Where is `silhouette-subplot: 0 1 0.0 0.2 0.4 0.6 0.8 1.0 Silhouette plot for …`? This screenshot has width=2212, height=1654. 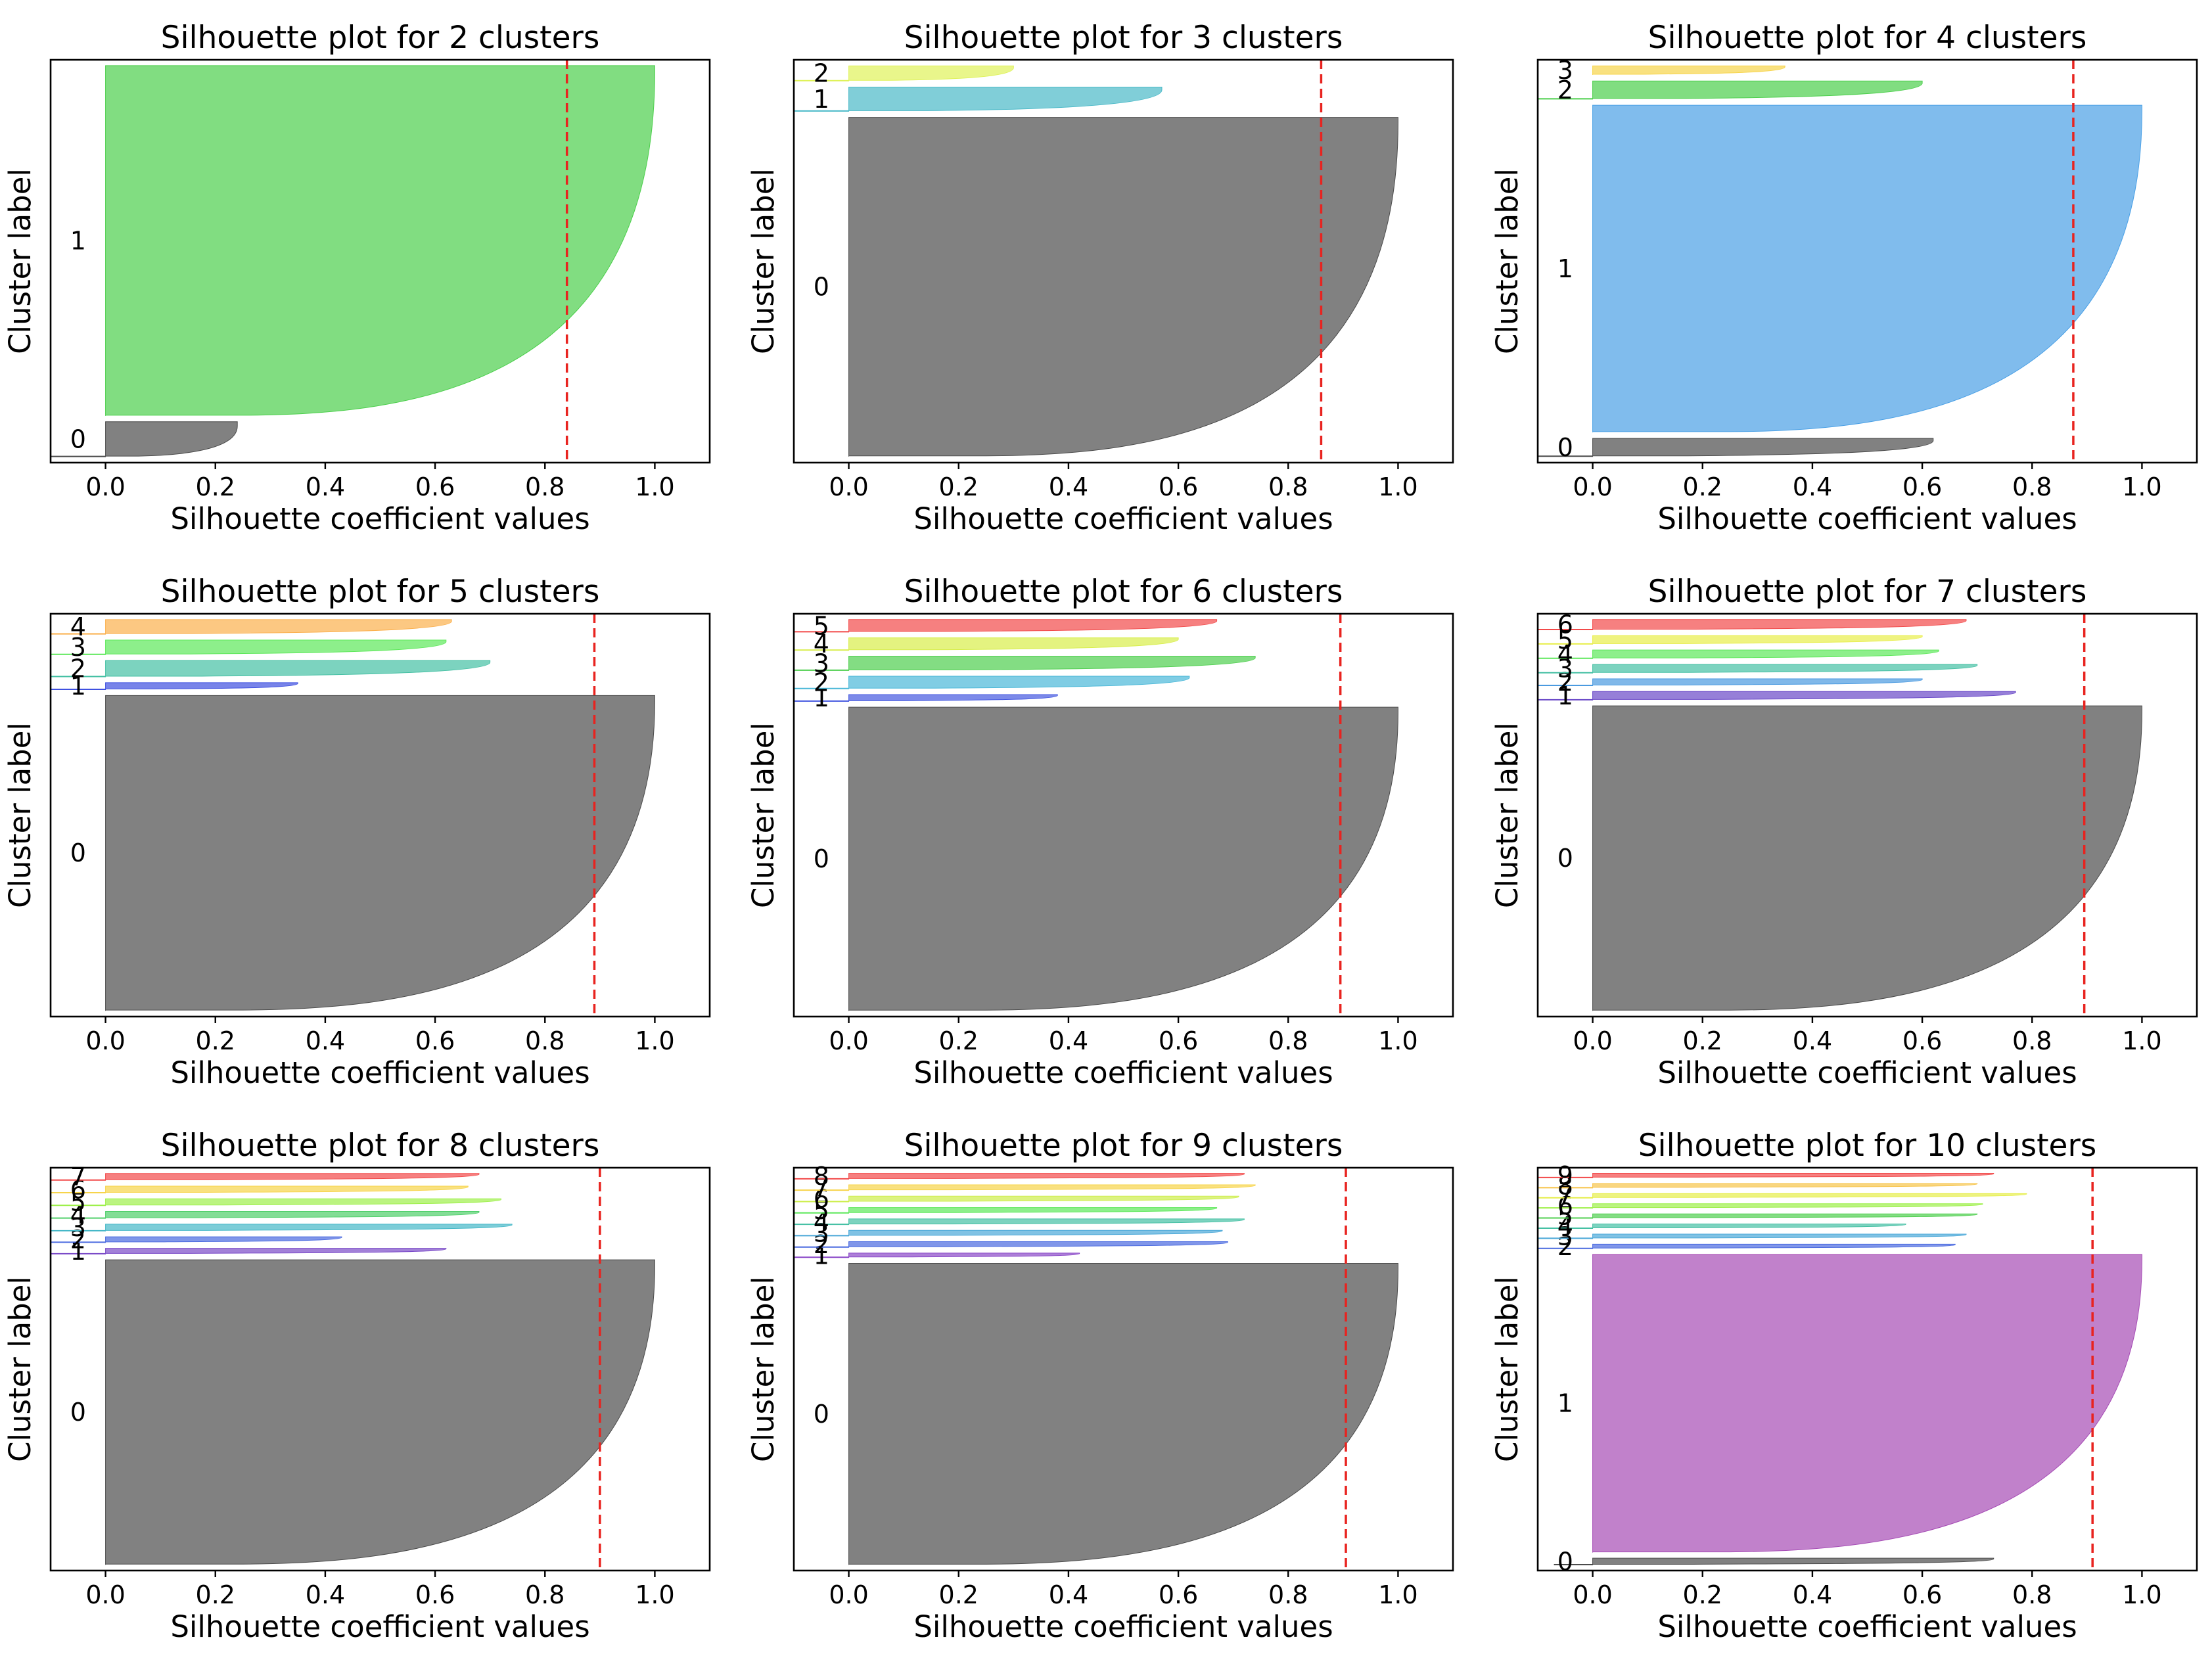
silhouette-subplot: 0 1 0.0 0.2 0.4 0.6 0.8 1.0 Silhouette plot for … is located at coordinates (357, 278).